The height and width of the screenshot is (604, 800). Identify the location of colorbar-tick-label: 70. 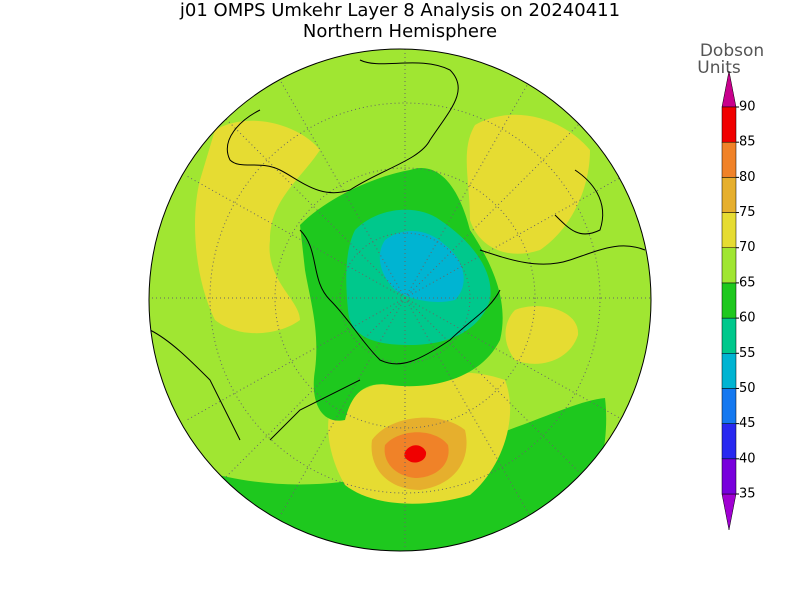
(747, 247).